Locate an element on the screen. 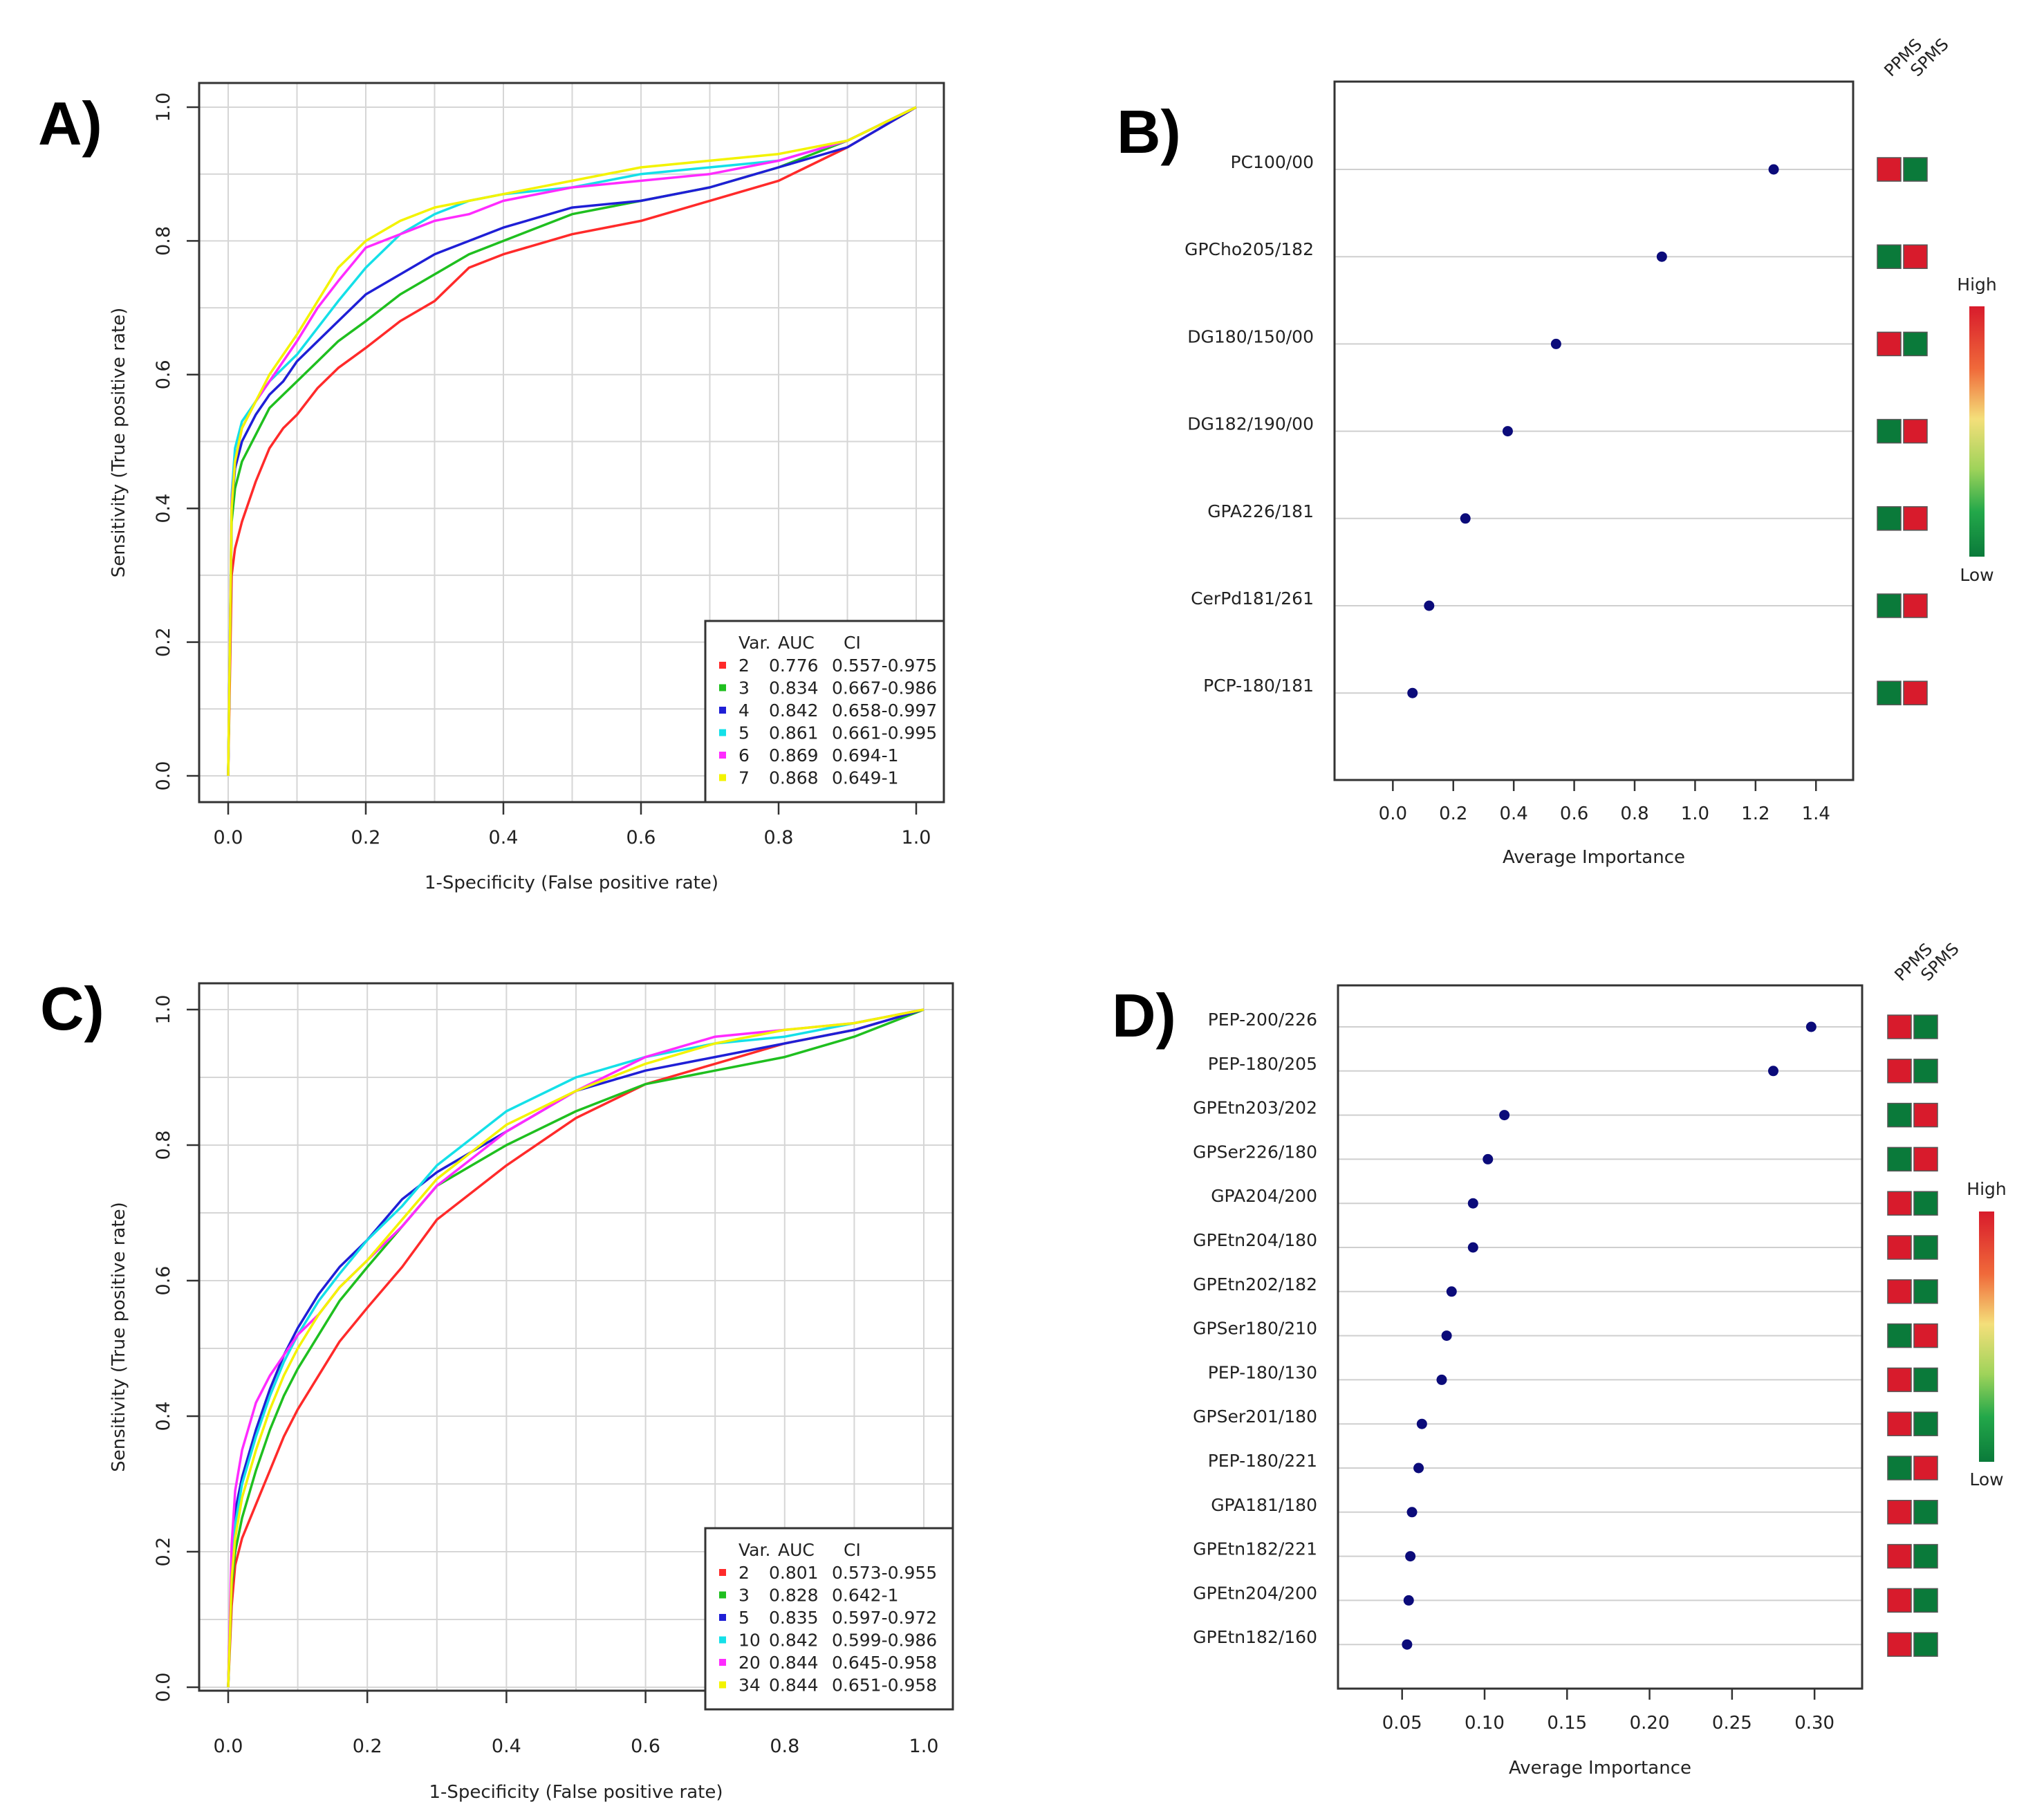 The image size is (2035, 1820). legend-ci: 0.651-0.958 is located at coordinates (885, 1686).